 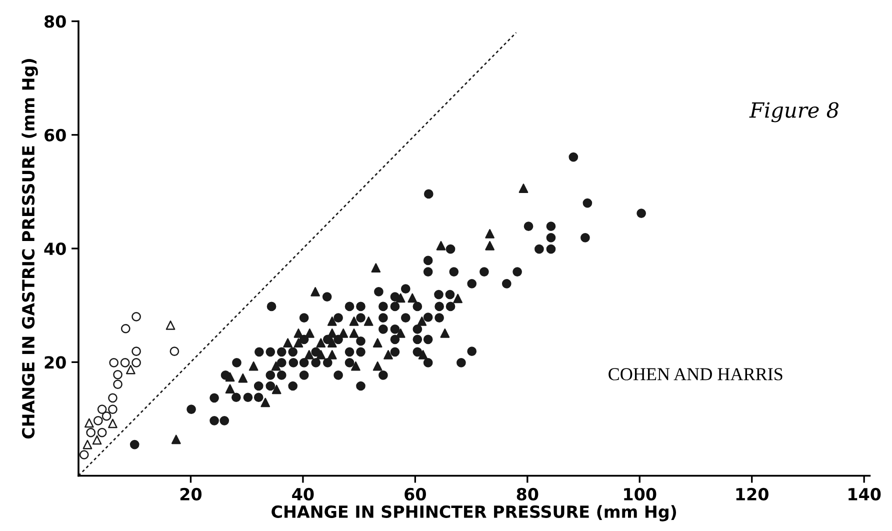 I want to click on y-tick-label: 20, so click(x=55, y=362).